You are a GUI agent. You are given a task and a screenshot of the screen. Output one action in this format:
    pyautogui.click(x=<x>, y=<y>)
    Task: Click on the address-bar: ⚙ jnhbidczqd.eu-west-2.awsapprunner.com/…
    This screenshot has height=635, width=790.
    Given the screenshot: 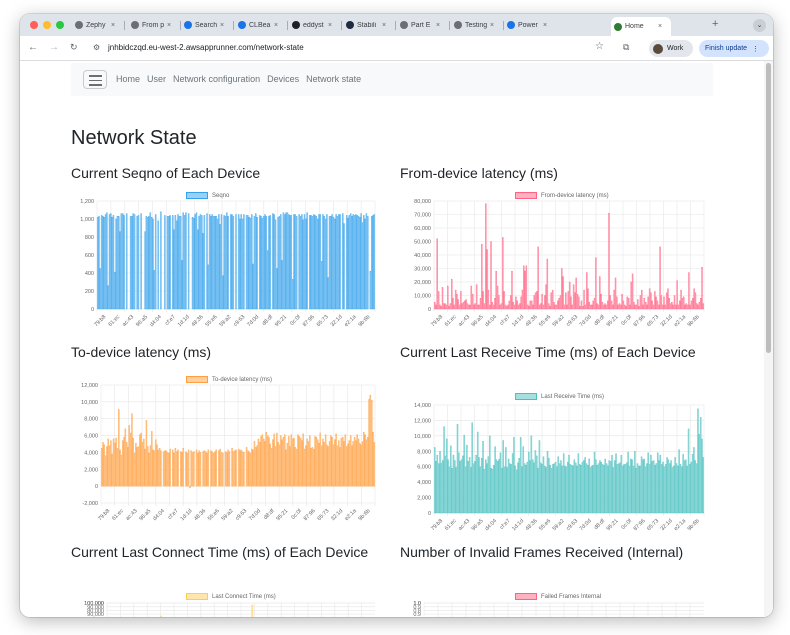 What is the action you would take?
    pyautogui.click(x=368, y=48)
    